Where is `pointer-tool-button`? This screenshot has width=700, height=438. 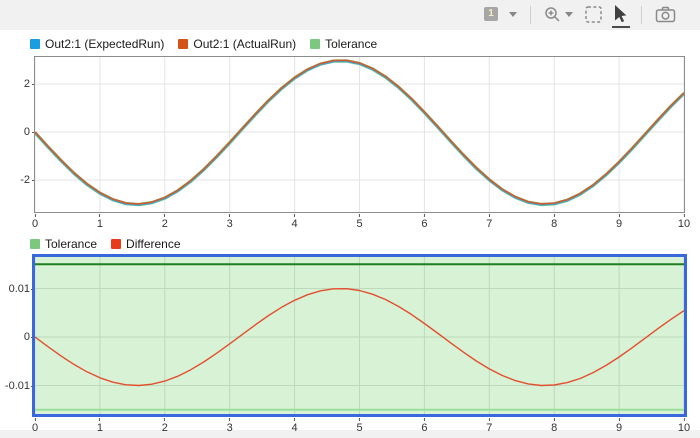 pointer-tool-button is located at coordinates (621, 15).